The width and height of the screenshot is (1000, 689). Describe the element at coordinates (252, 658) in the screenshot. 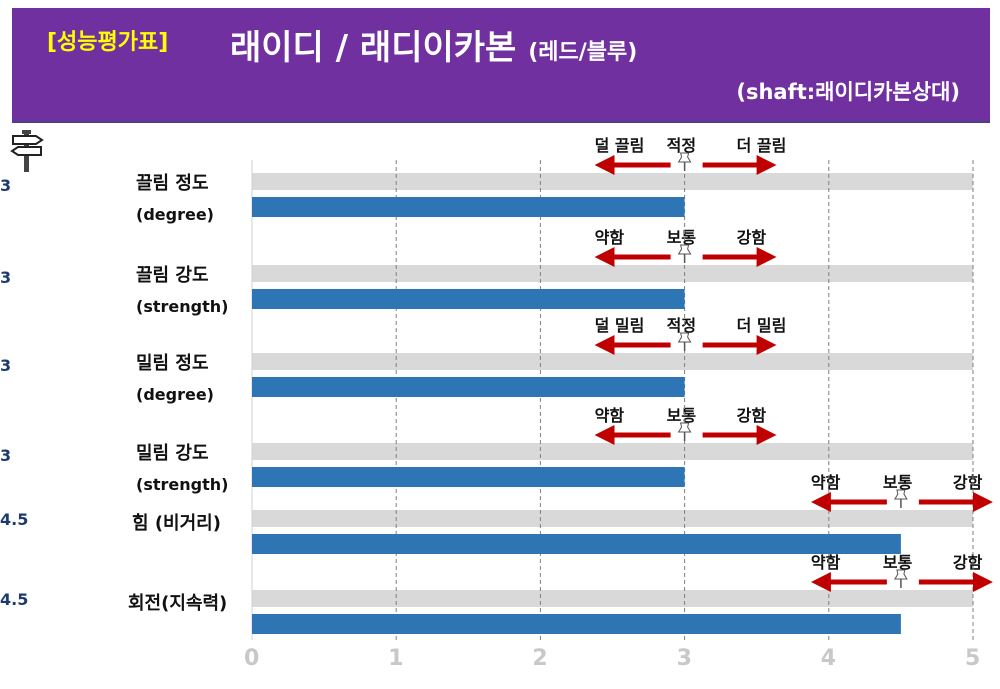

I see `x-tick-label: 0` at that location.